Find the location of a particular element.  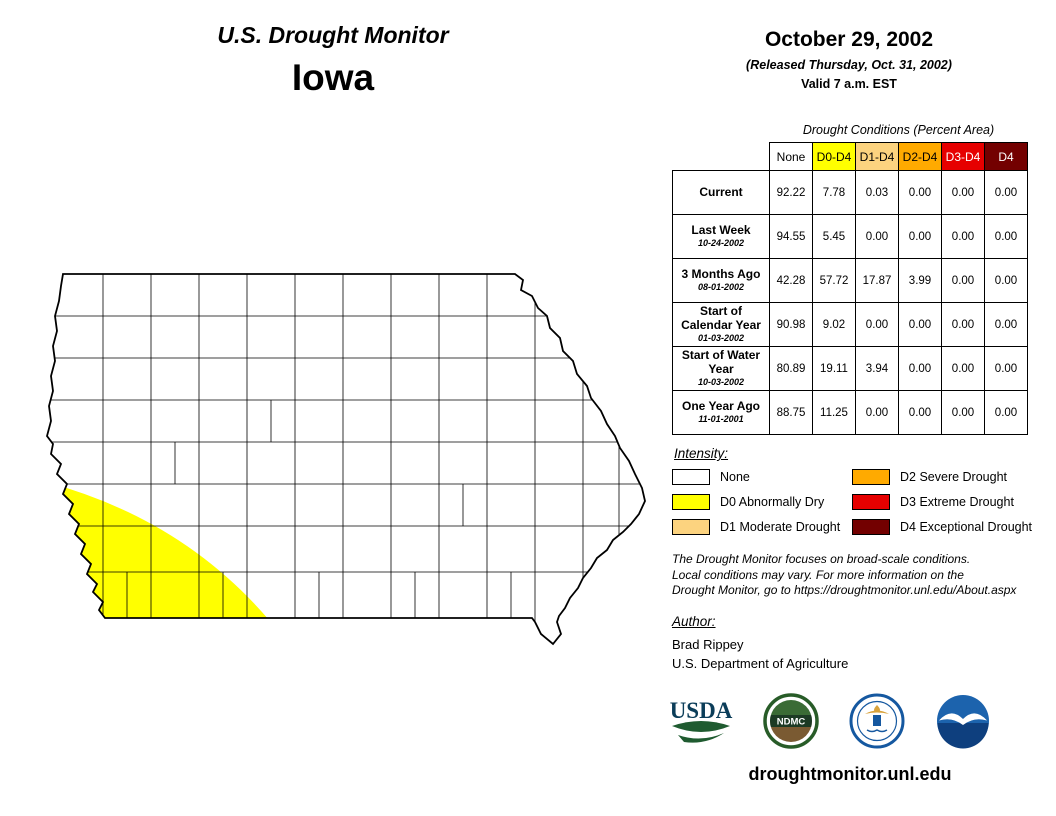

legend-item-d3: D3 Extreme Drought is located at coordinates (942, 502).